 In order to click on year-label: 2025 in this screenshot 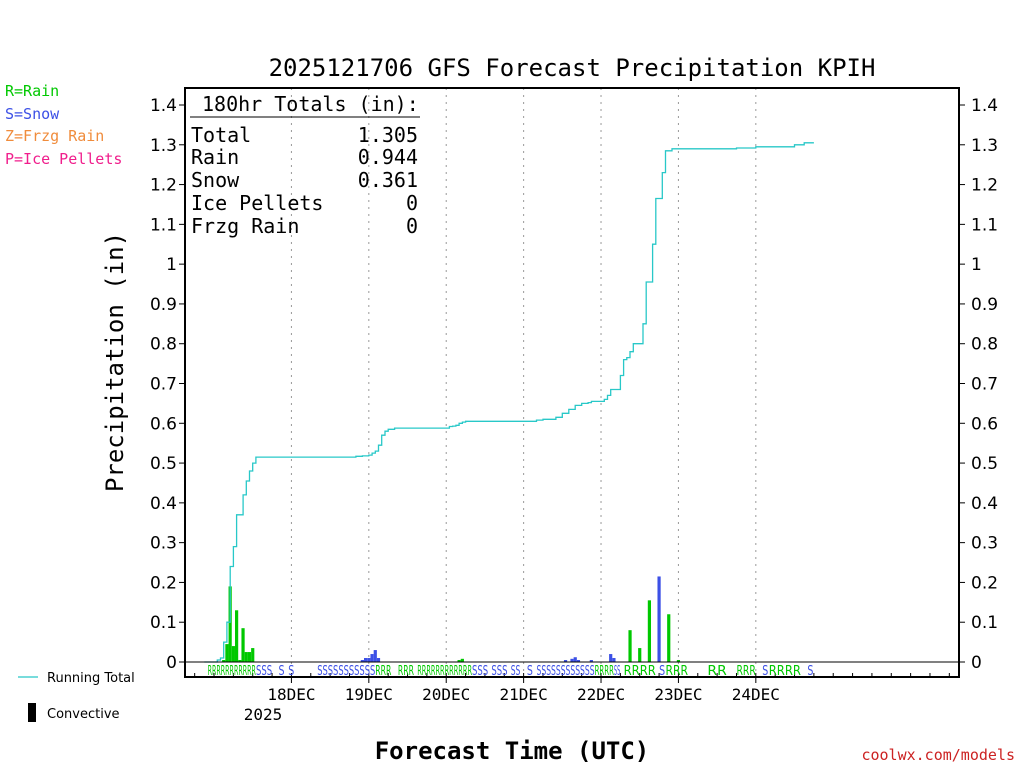, I will do `click(263, 714)`.